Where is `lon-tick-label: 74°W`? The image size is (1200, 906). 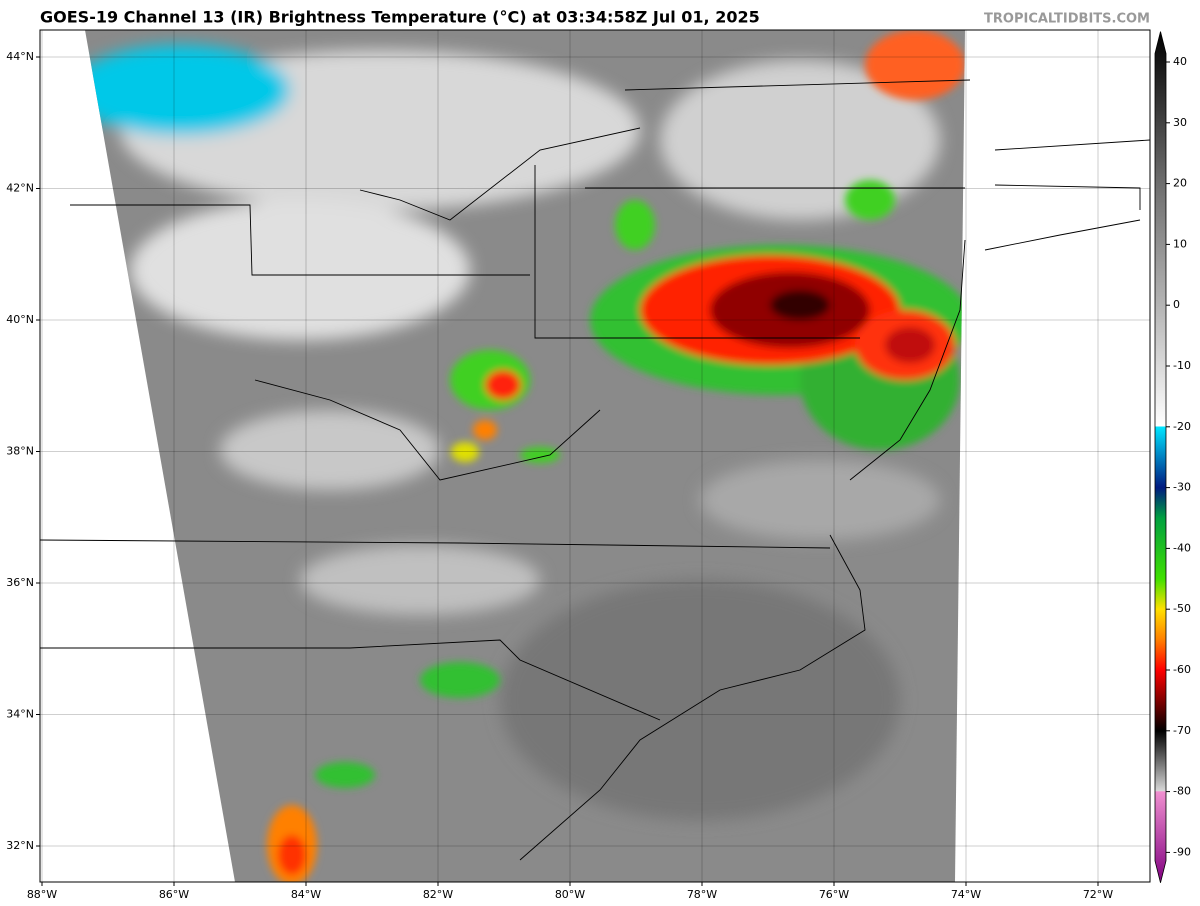
lon-tick-label: 74°W is located at coordinates (966, 894).